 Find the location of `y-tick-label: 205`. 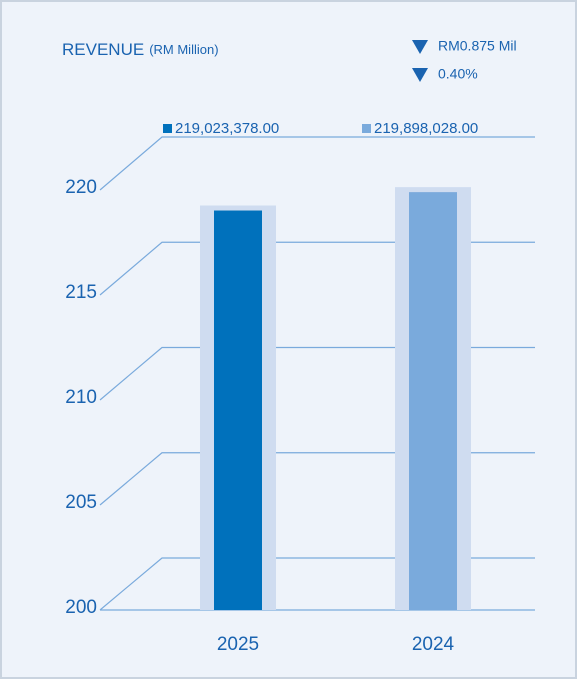

y-tick-label: 205 is located at coordinates (81, 502).